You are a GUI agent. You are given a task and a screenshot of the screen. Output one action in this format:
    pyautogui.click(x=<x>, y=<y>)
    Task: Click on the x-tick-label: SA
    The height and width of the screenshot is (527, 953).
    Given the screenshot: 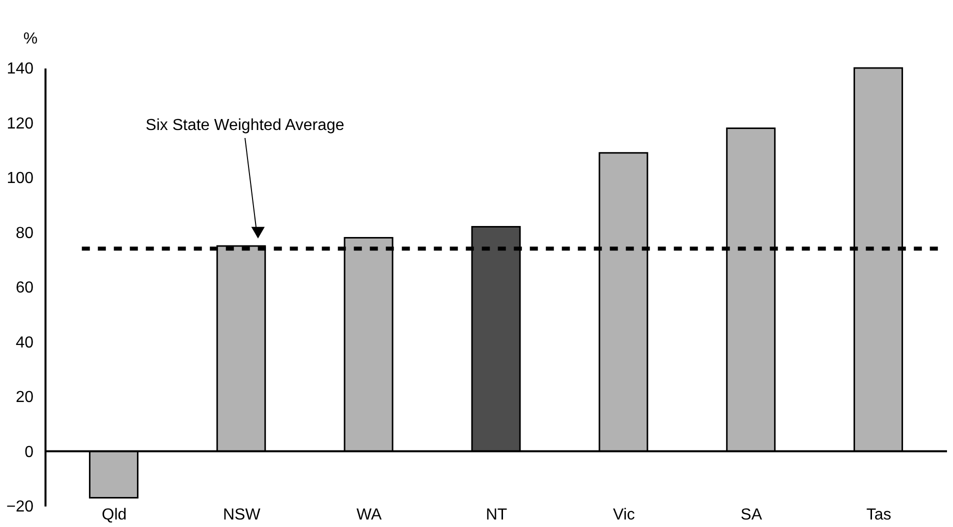 What is the action you would take?
    pyautogui.click(x=751, y=515)
    